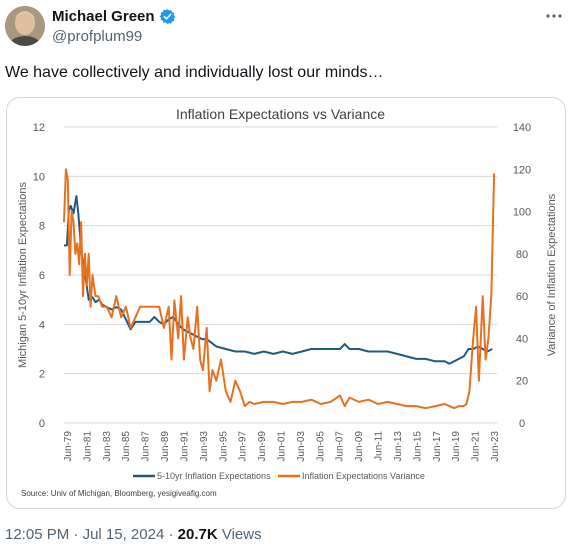 The image size is (573, 549). Describe the element at coordinates (214, 476) in the screenshot. I see `legend-label: 5-10yr Inflation Expectations` at that location.